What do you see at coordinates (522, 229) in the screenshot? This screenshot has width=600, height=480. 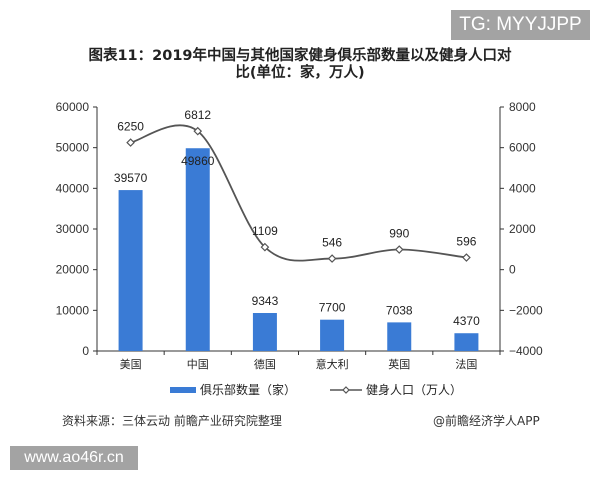 I see `right-tick-label: 2000` at bounding box center [522, 229].